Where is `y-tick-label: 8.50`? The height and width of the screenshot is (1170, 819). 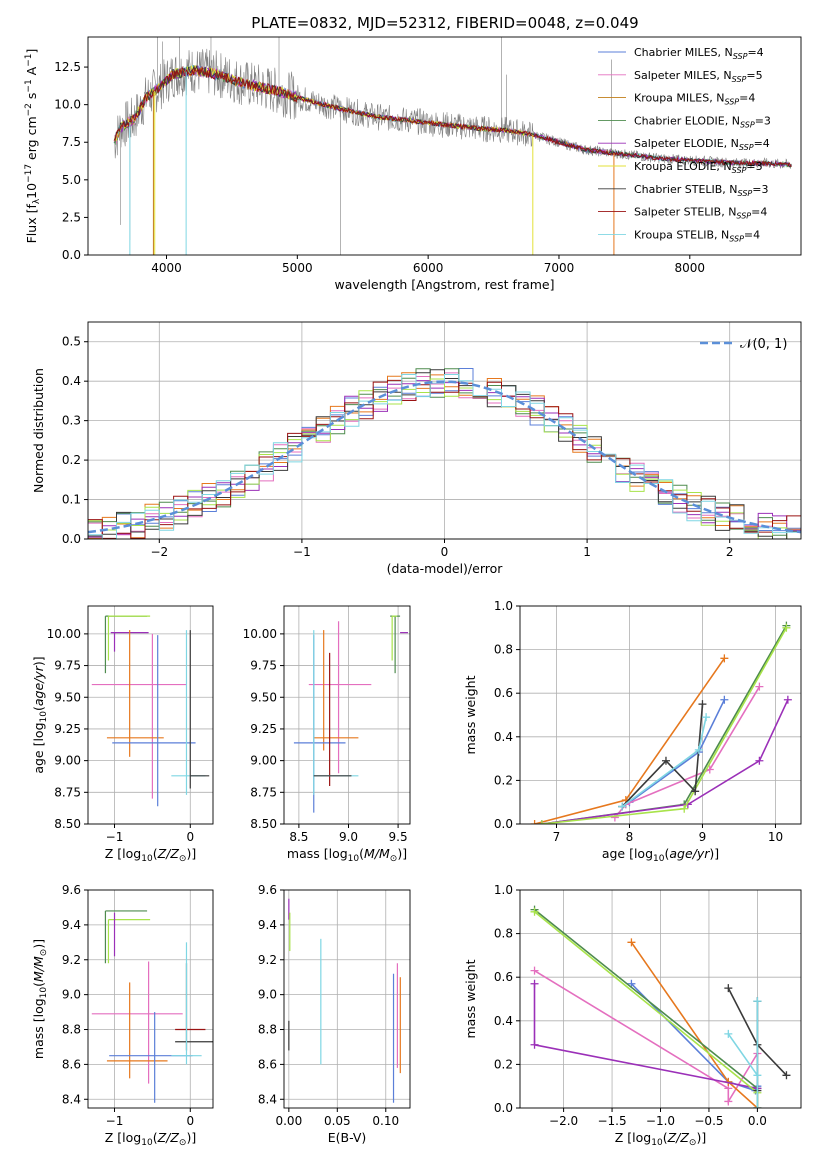 y-tick-label: 8.50 is located at coordinates (67, 824).